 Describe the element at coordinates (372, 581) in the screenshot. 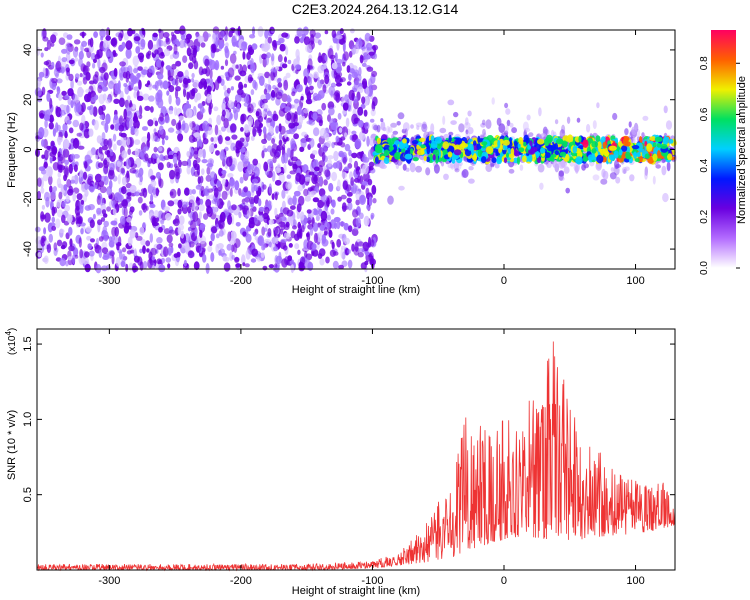

I see `x-tick-label: -100` at that location.